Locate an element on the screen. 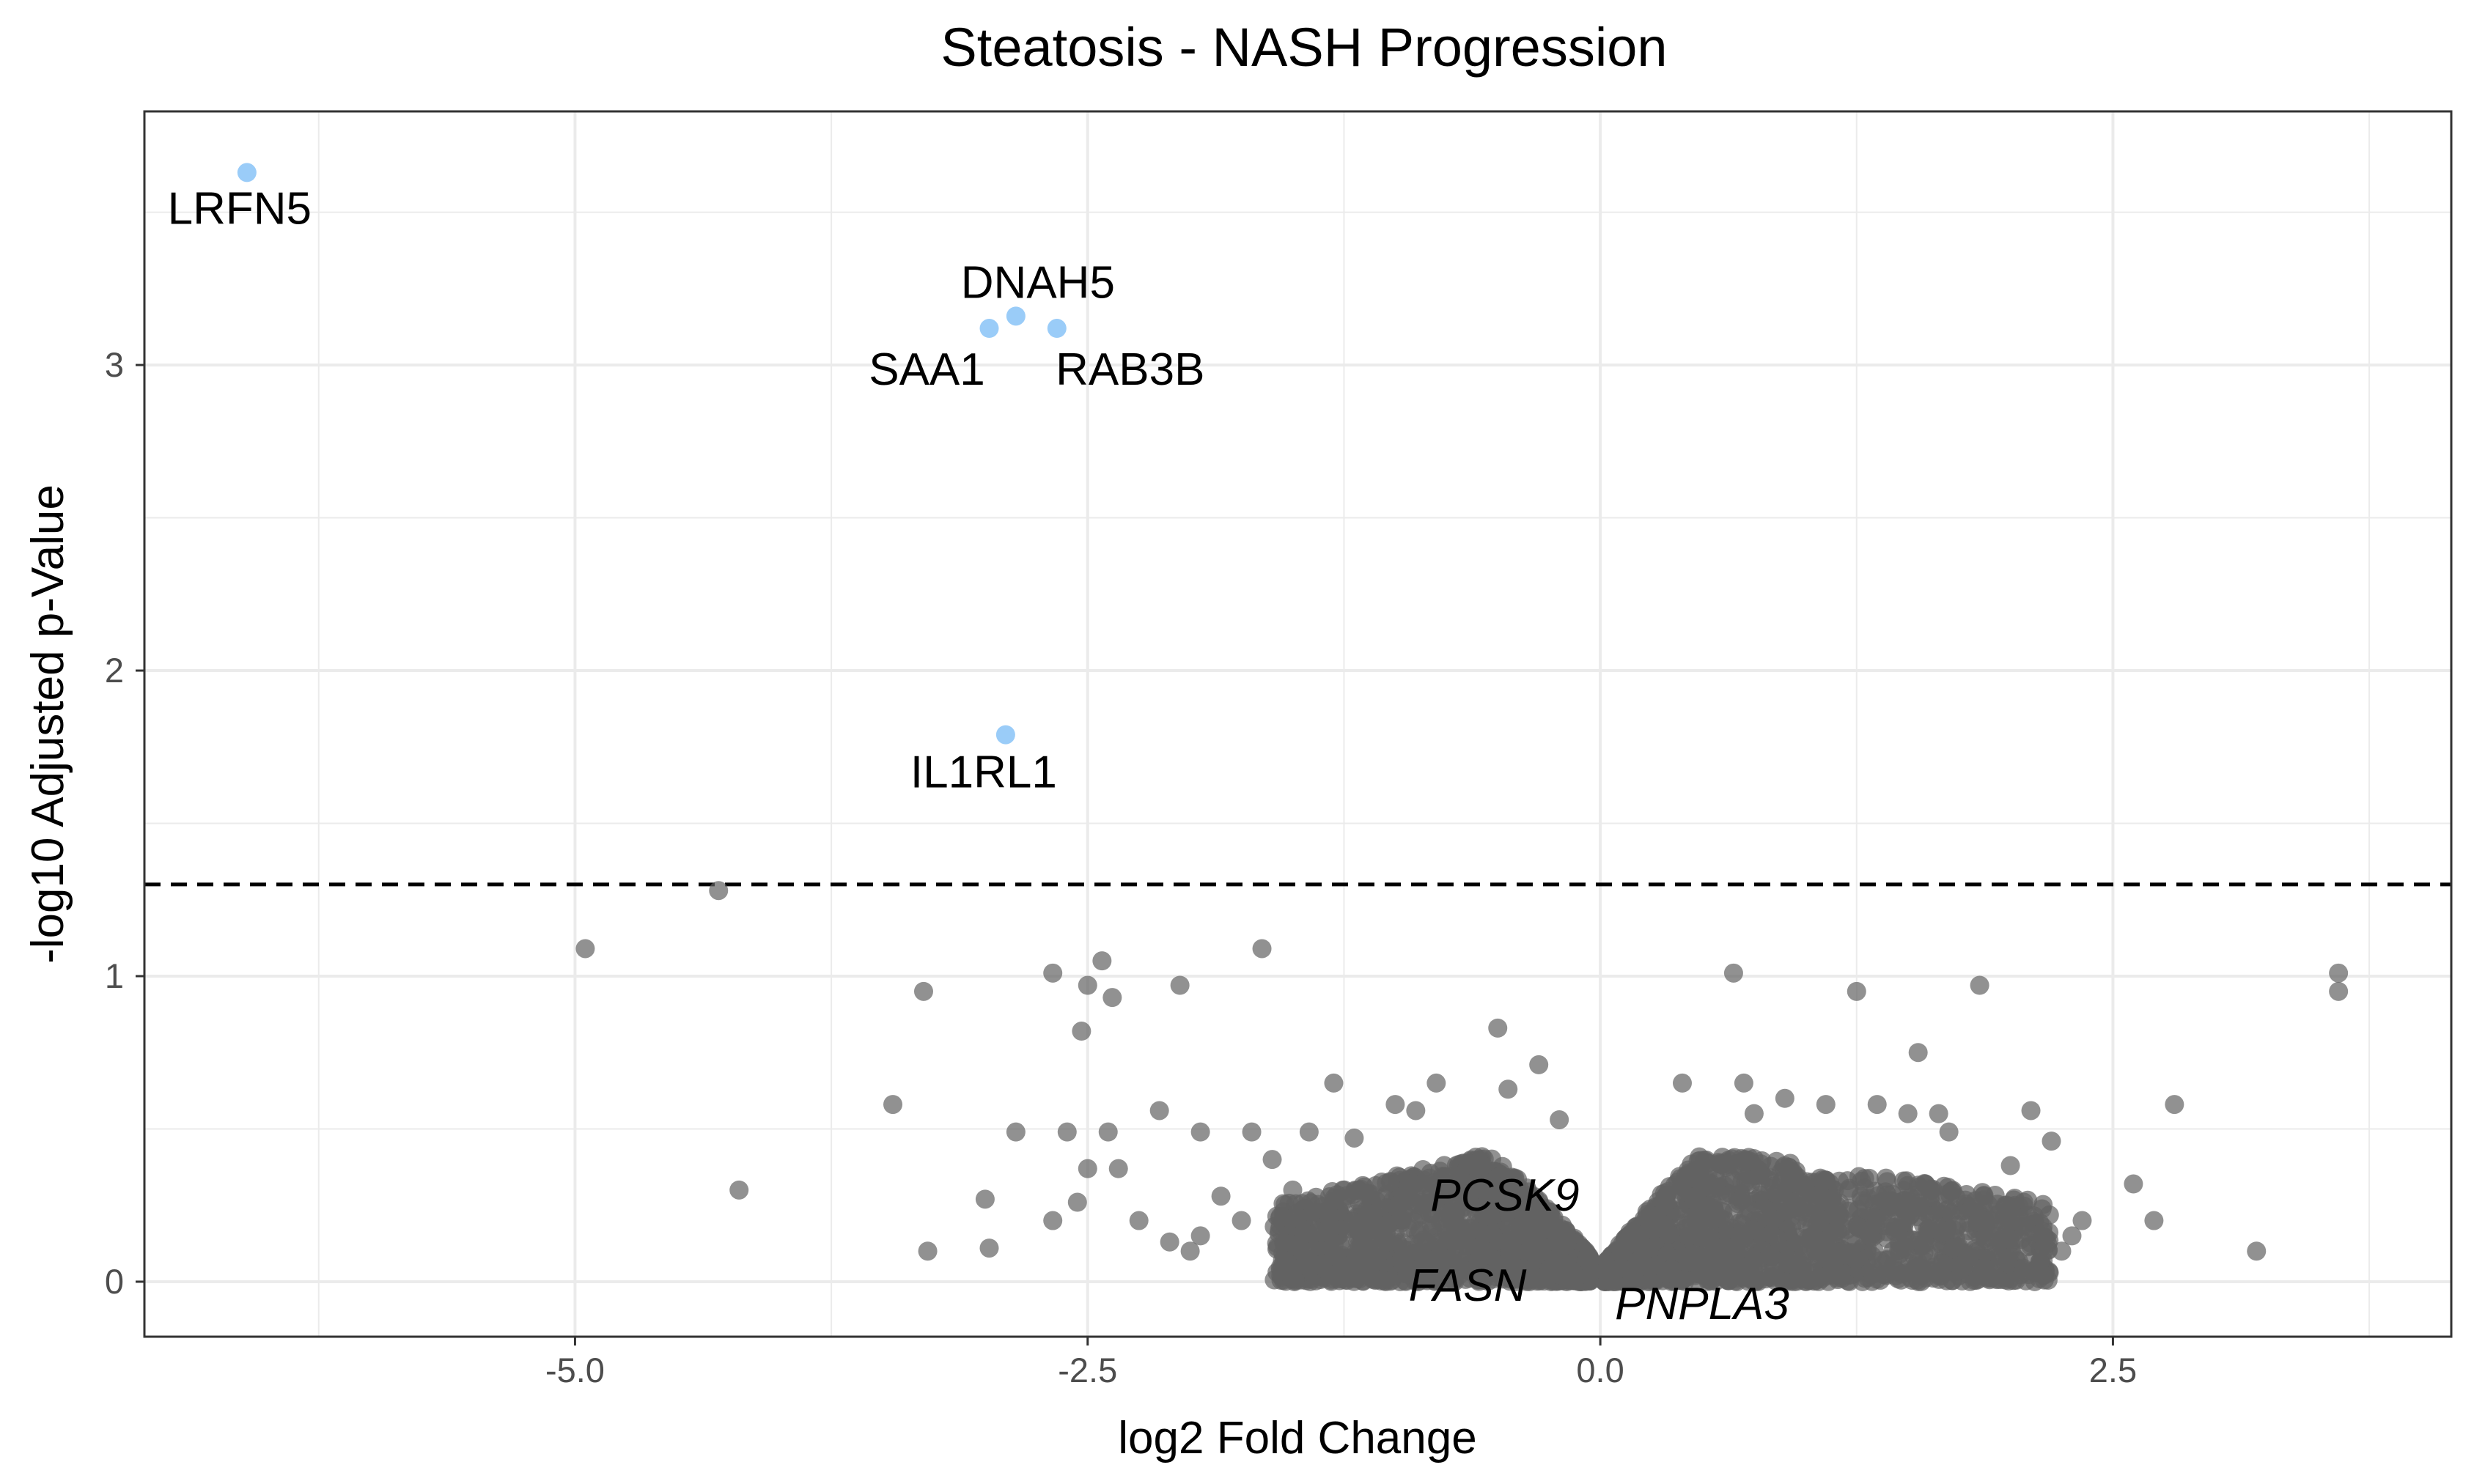  gene-label: SAA1 is located at coordinates (927, 370).